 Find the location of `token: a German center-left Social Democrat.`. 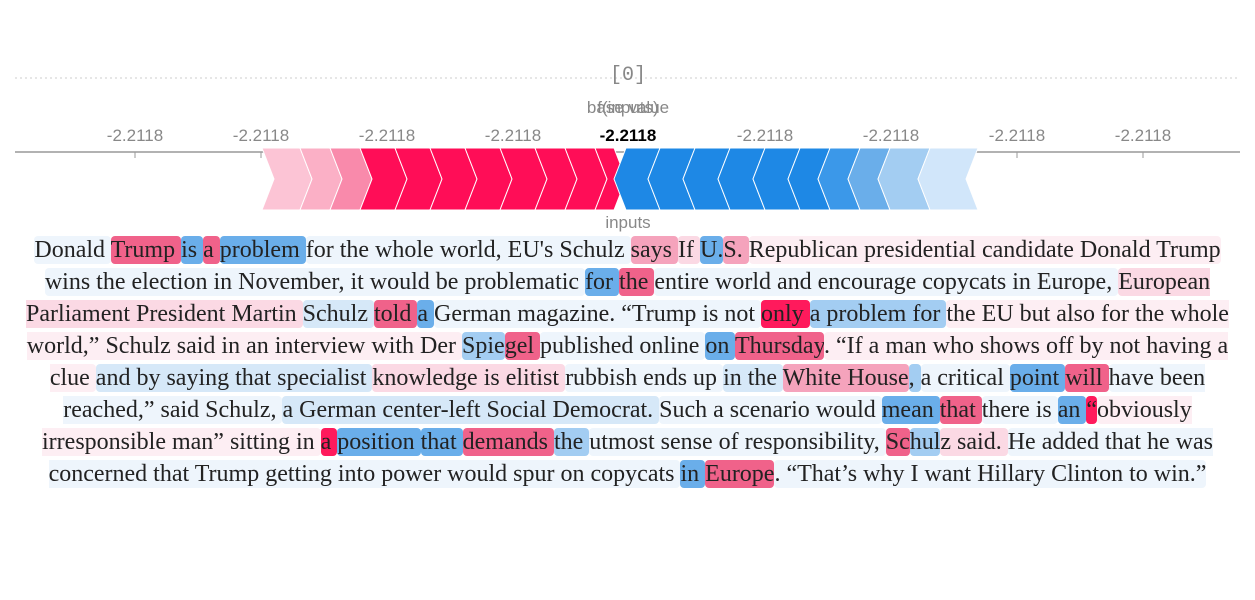

token: a German center-left Social Democrat. is located at coordinates (471, 410).